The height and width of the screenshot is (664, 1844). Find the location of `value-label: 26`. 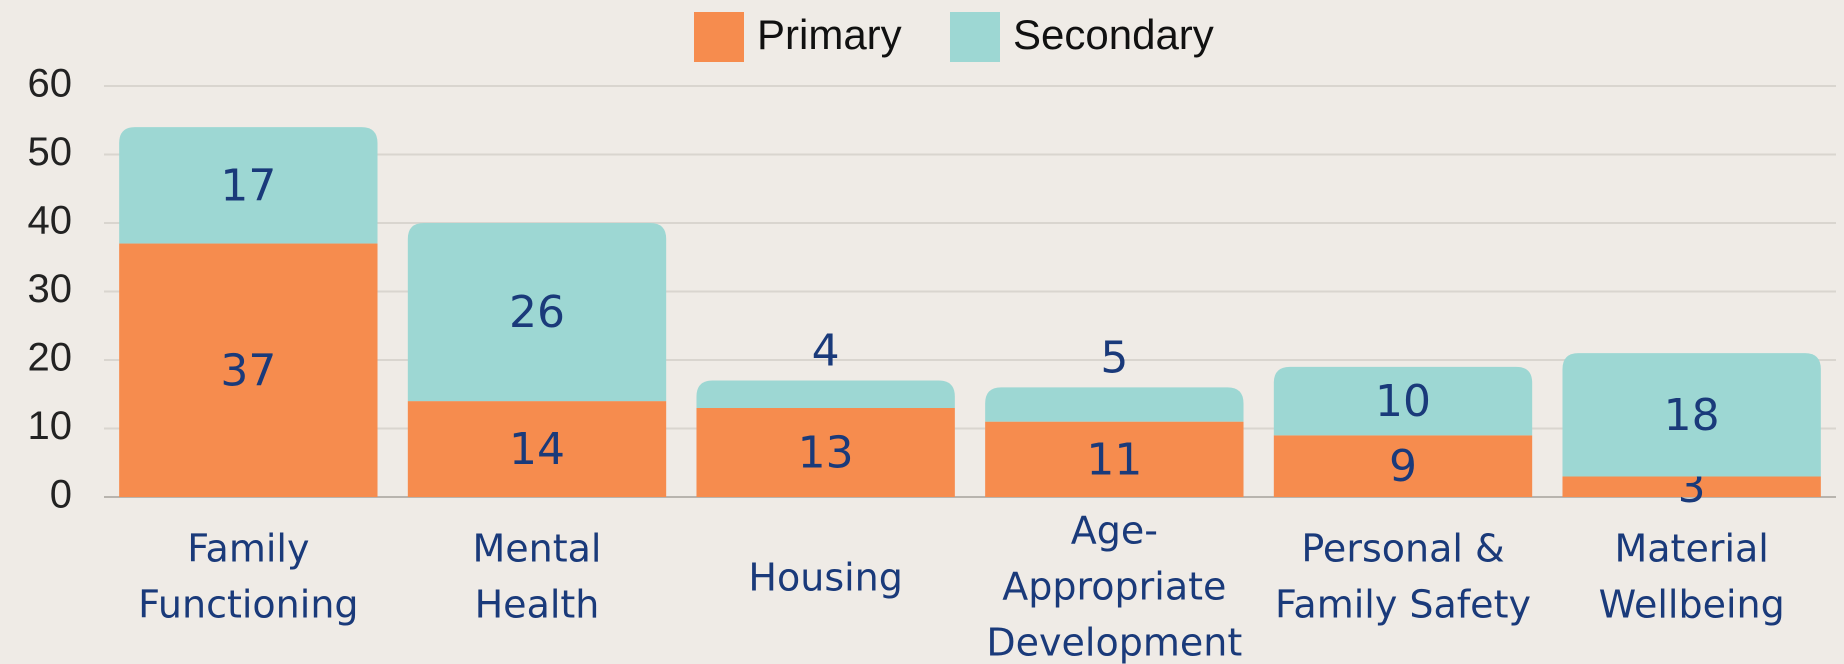

value-label: 26 is located at coordinates (537, 312).